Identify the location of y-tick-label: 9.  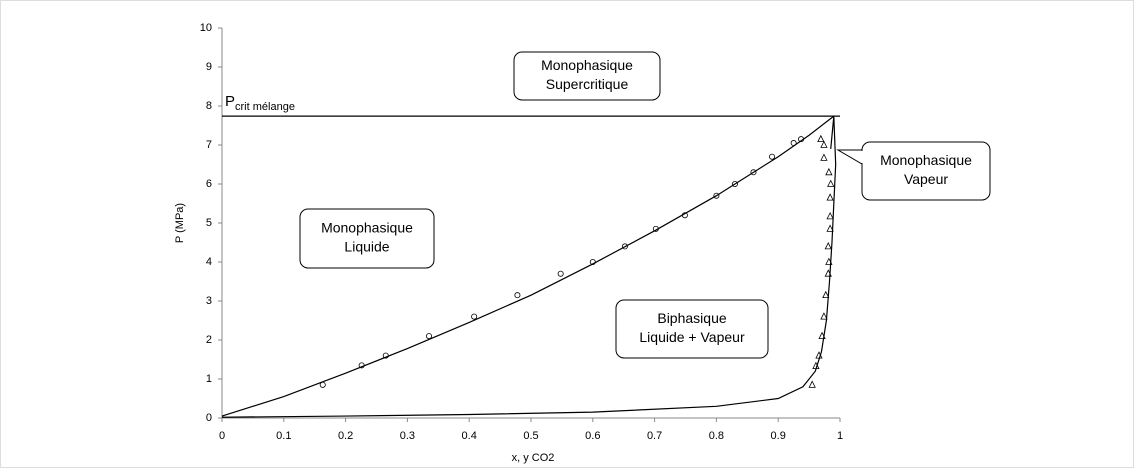
(209, 67).